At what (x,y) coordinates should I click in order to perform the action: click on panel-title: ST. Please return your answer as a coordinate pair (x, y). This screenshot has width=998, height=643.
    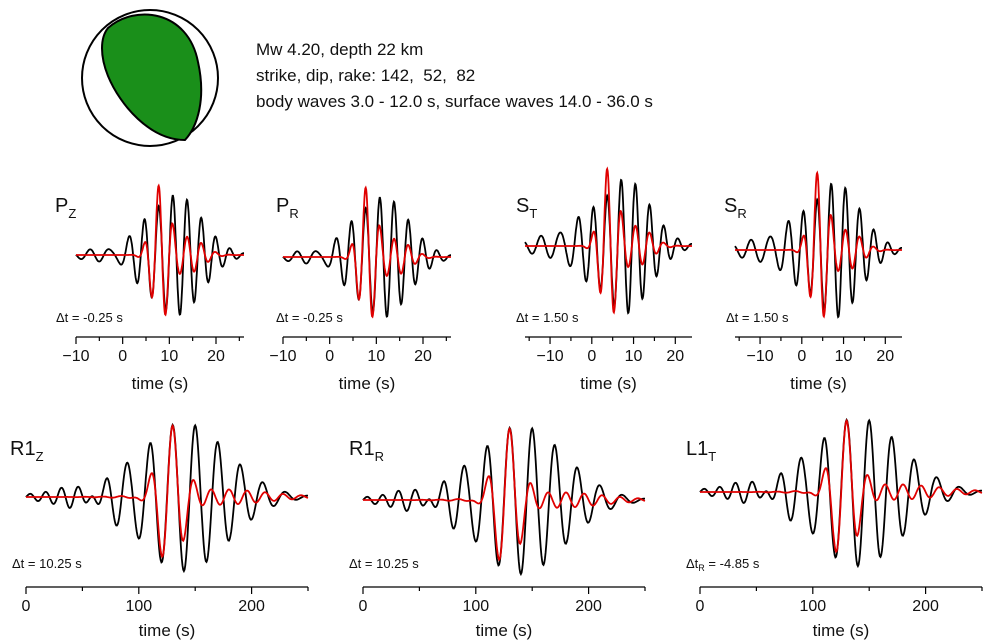
    Looking at the image, I should click on (526, 208).